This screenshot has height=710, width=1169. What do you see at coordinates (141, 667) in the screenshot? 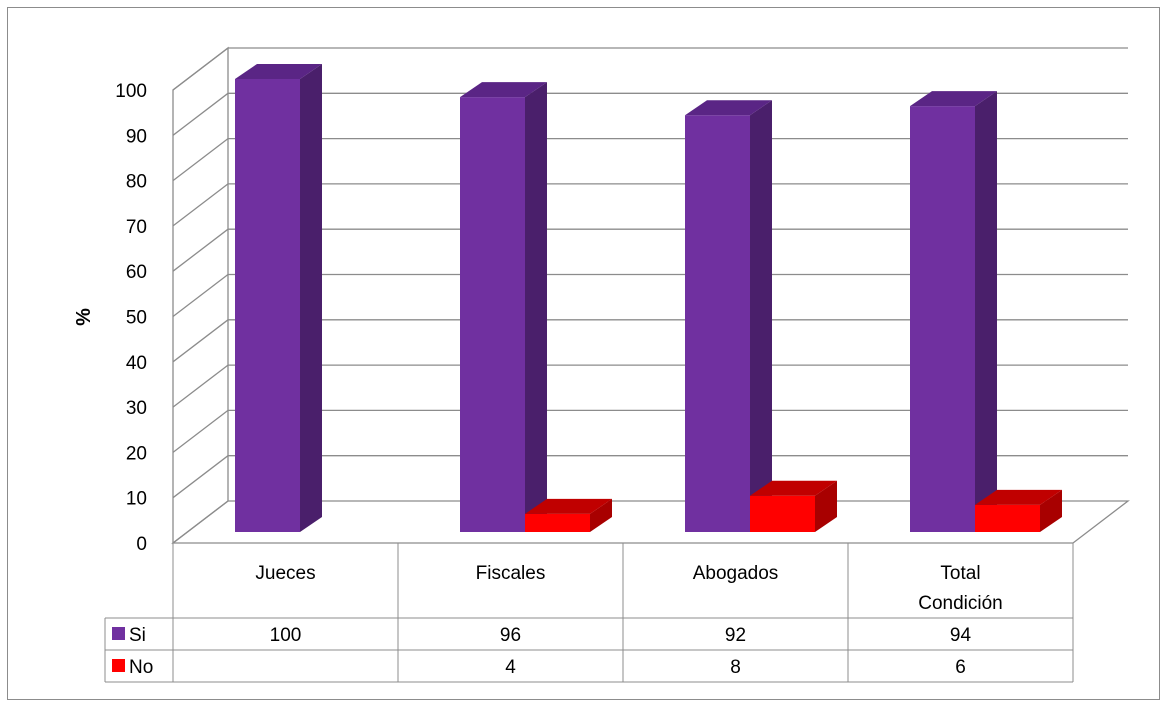
I see `legend-label: No` at bounding box center [141, 667].